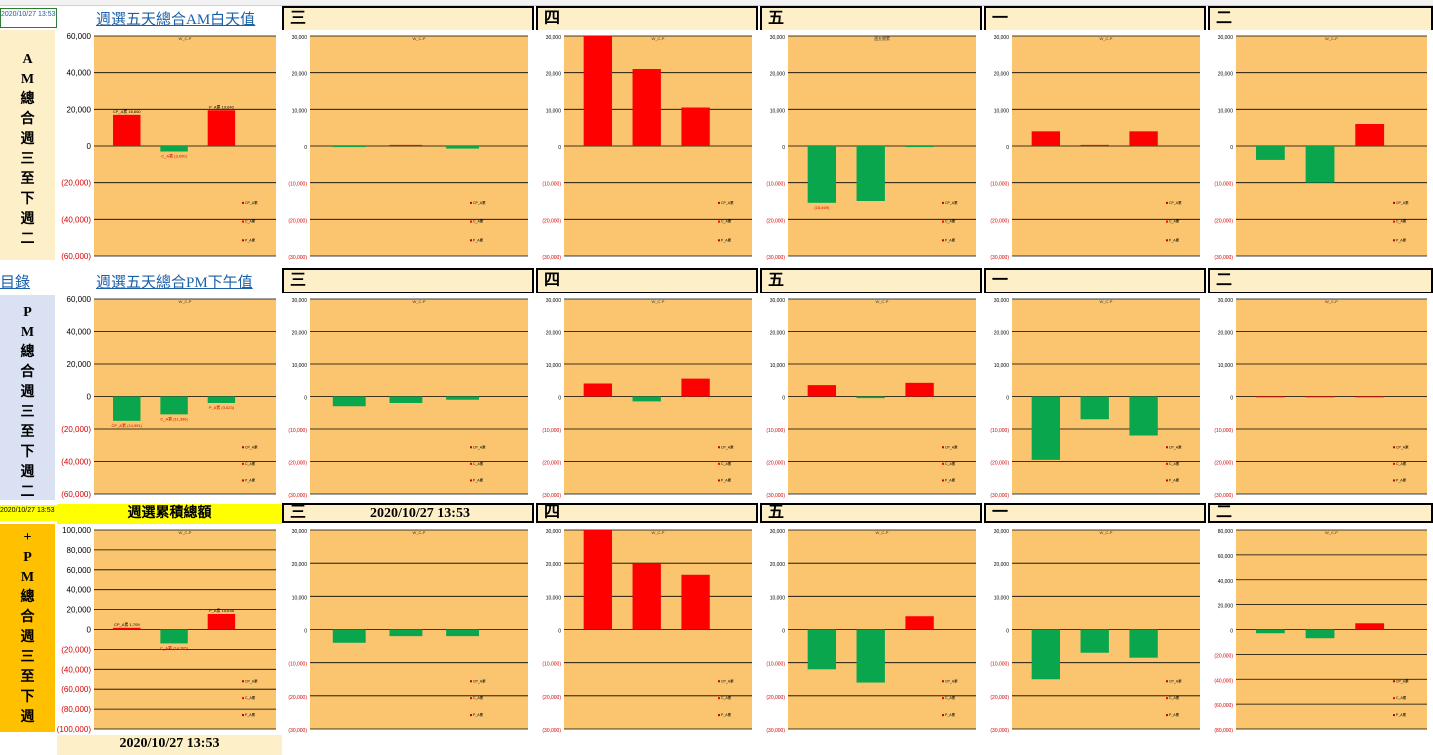  I want to click on side-char: 總, so click(27, 597).